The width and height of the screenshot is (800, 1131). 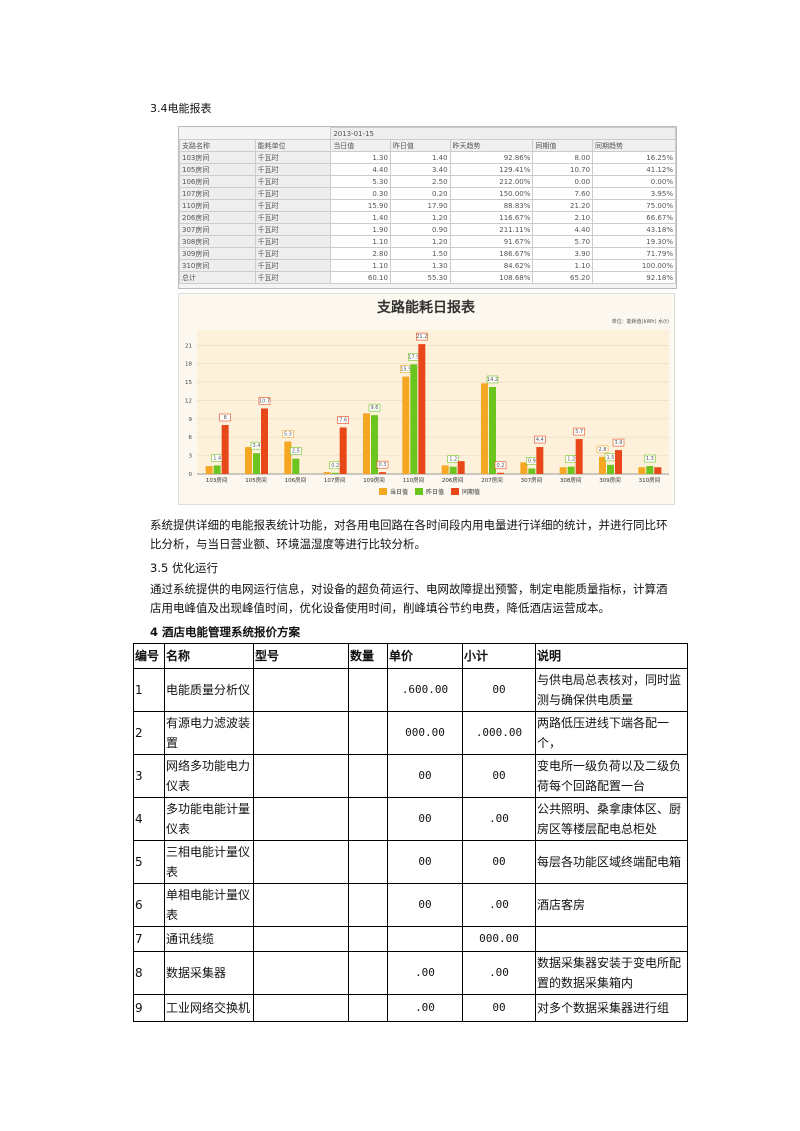 What do you see at coordinates (217, 229) in the screenshot?
I see `table-cell: 307房间` at bounding box center [217, 229].